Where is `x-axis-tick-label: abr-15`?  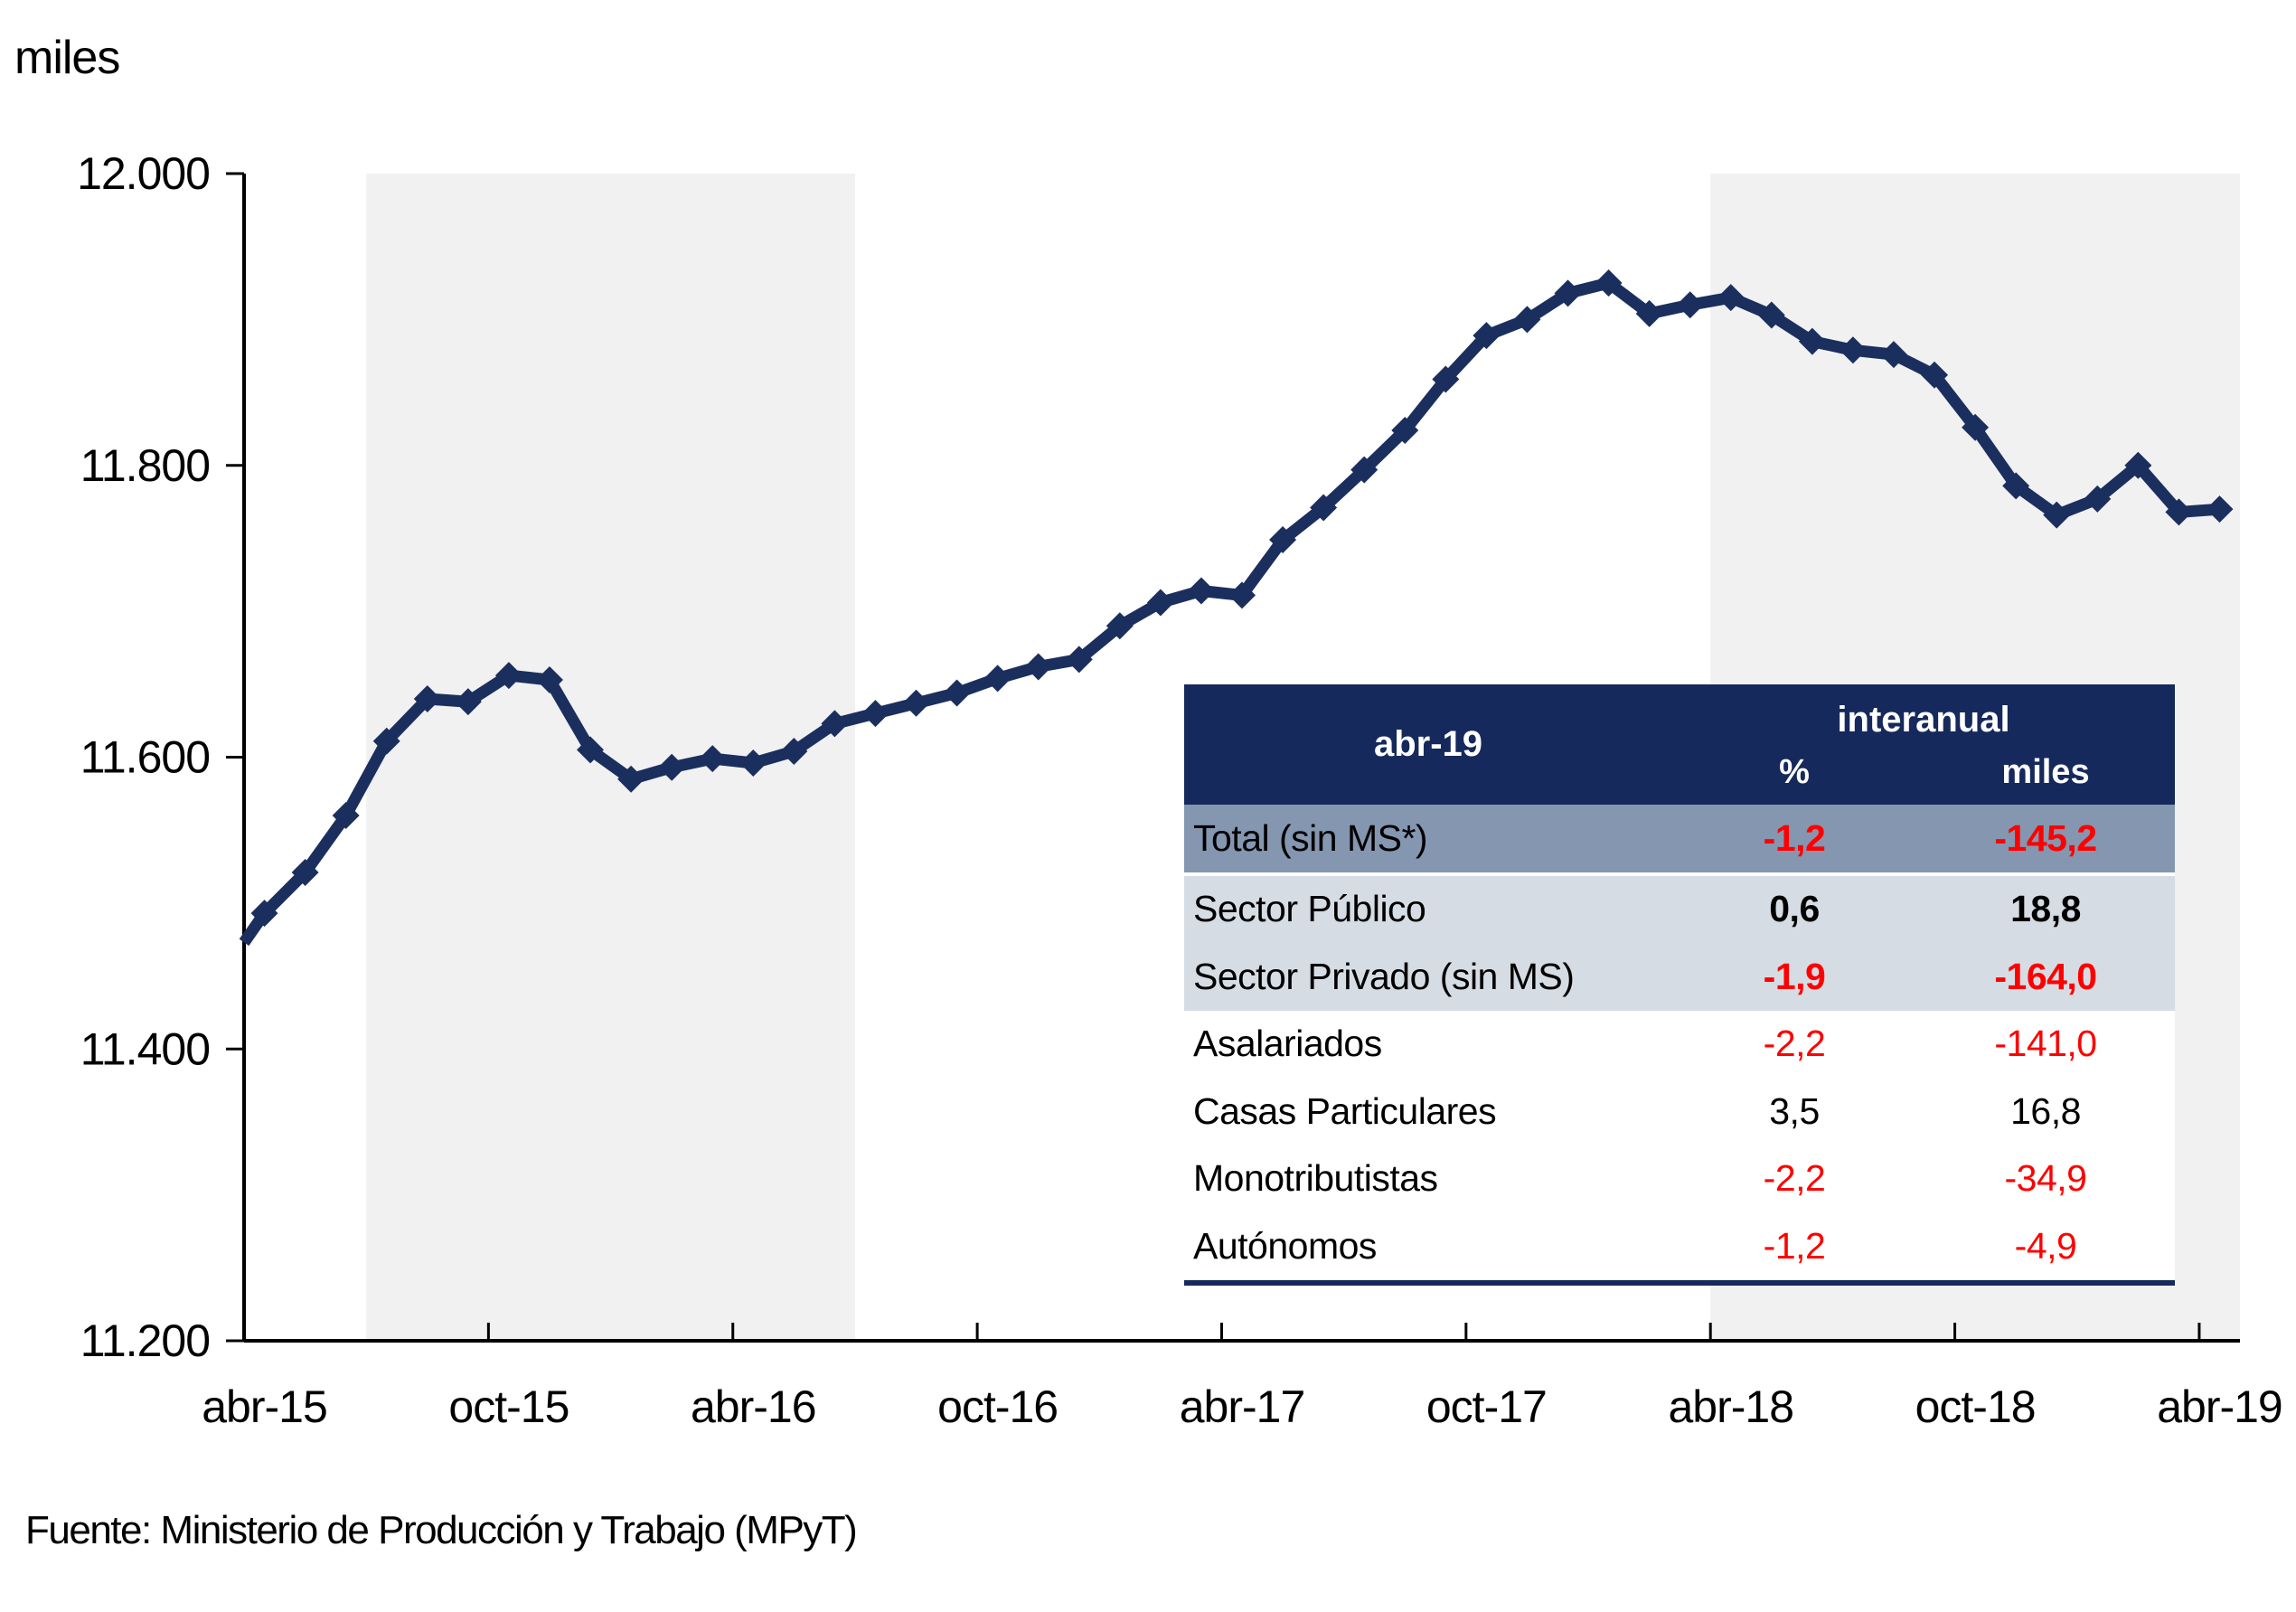 x-axis-tick-label: abr-15 is located at coordinates (264, 1406).